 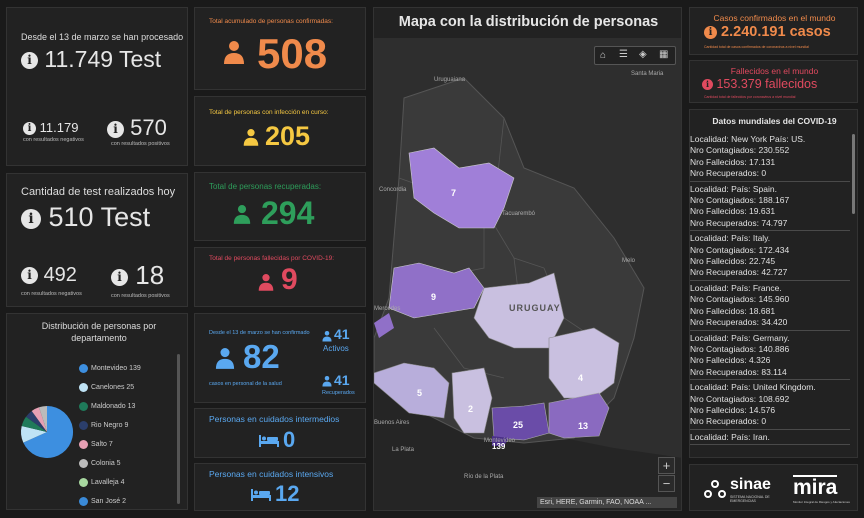 I want to click on dept-maldonado, so click(x=579, y=415).